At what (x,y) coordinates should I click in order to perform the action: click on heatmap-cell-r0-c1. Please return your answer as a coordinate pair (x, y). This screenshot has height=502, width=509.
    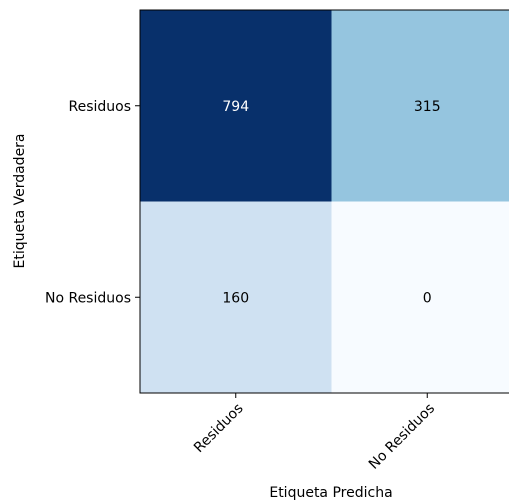
    Looking at the image, I should click on (420, 106).